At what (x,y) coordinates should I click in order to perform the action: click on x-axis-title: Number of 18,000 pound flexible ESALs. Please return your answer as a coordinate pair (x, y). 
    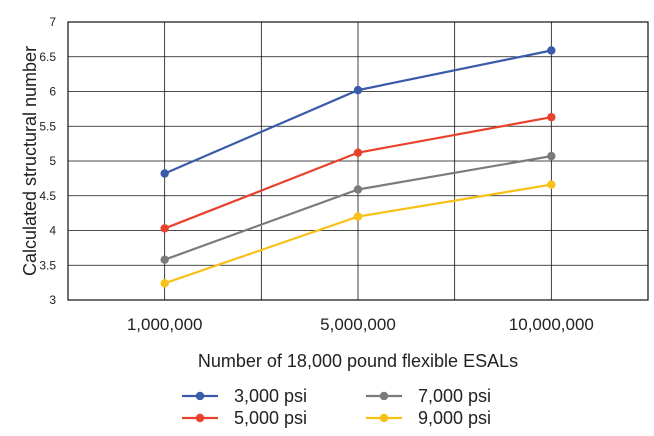
    Looking at the image, I should click on (358, 361).